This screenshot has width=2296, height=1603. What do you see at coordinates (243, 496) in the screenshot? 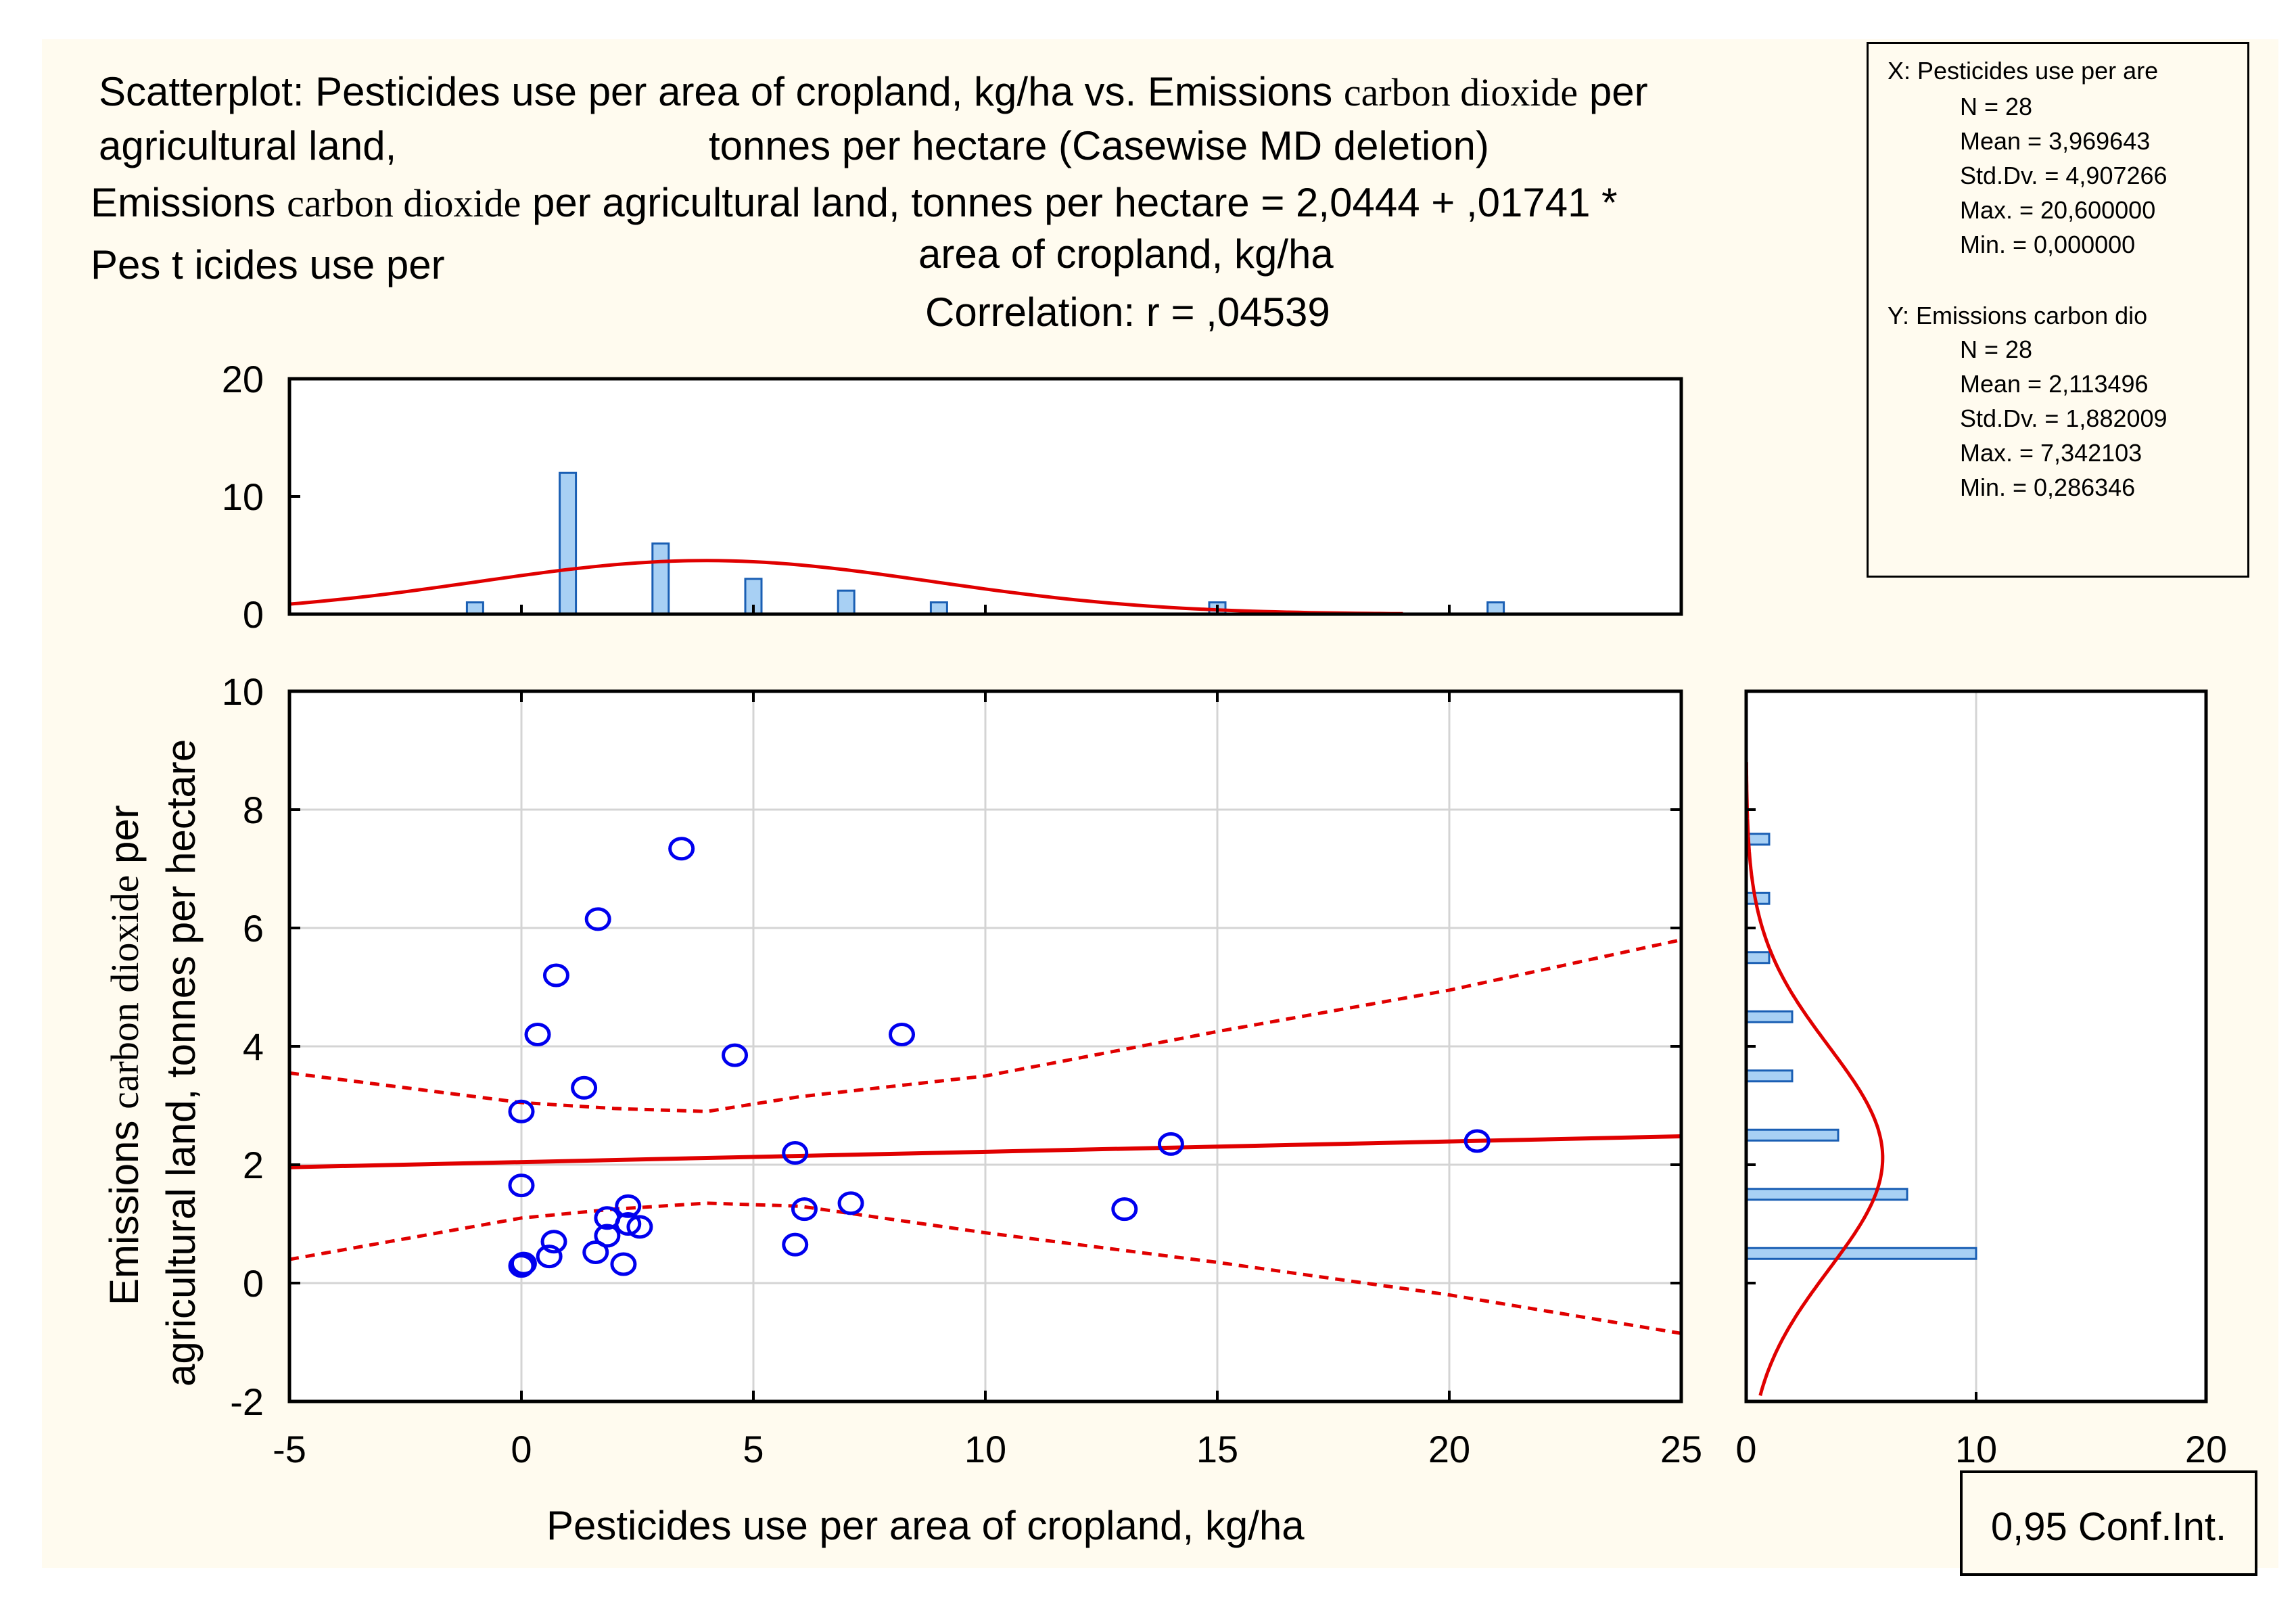
I see `top-hist-y-label: 10` at bounding box center [243, 496].